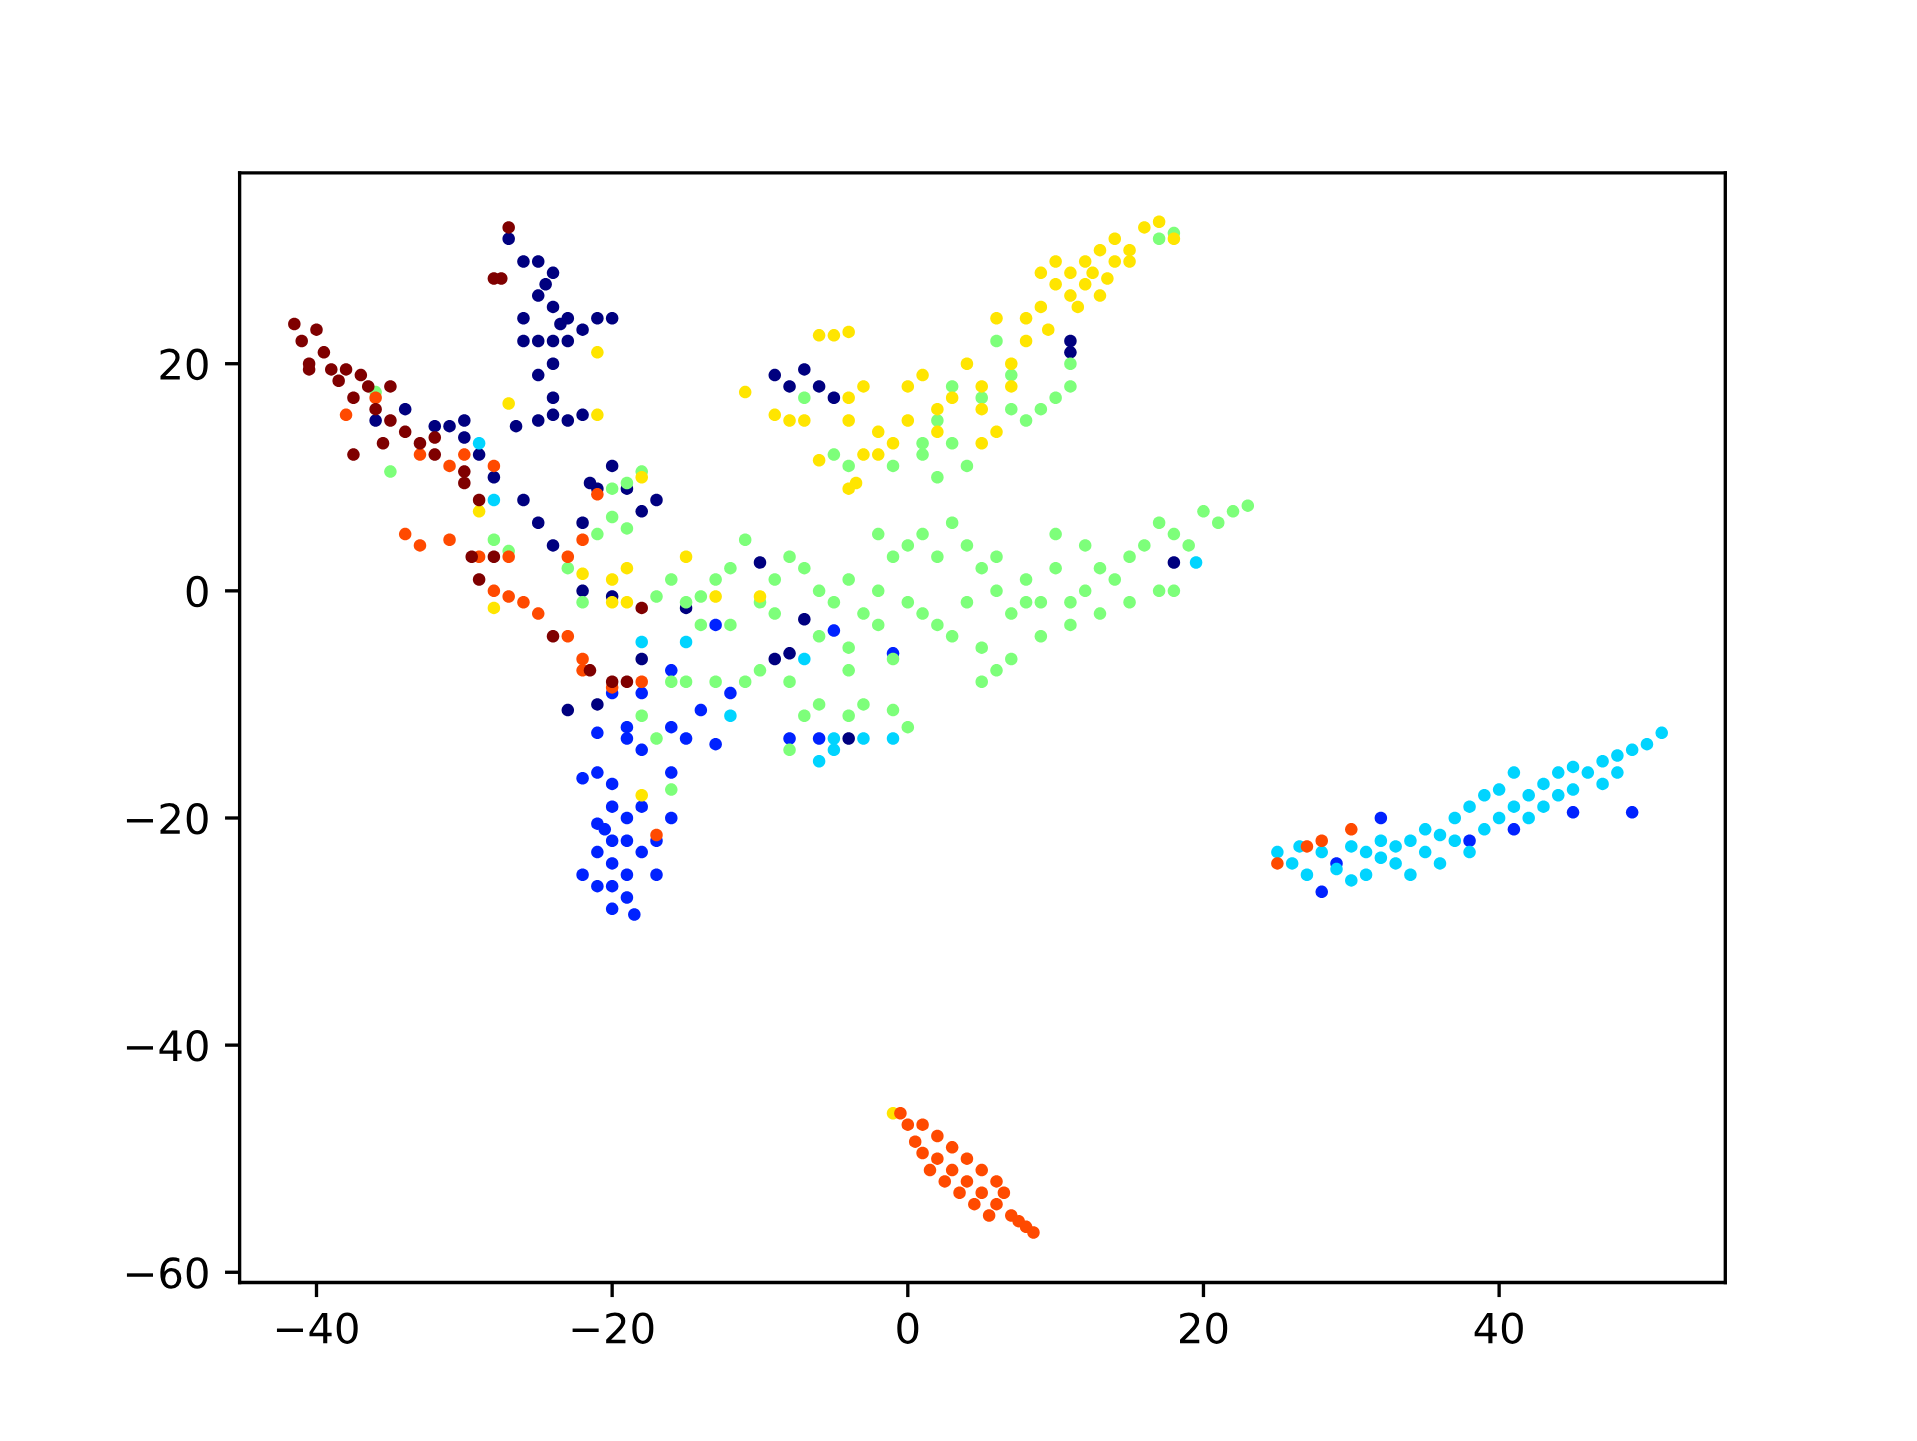 This screenshot has height=1441, width=1917. I want to click on x-tick-label: 0, so click(908, 1328).